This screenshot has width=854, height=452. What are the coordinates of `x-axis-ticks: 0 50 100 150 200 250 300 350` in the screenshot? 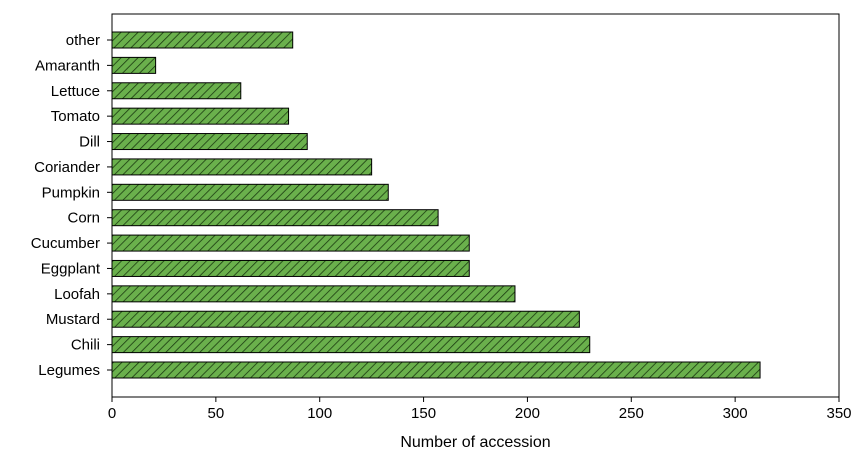 It's located at (480, 409).